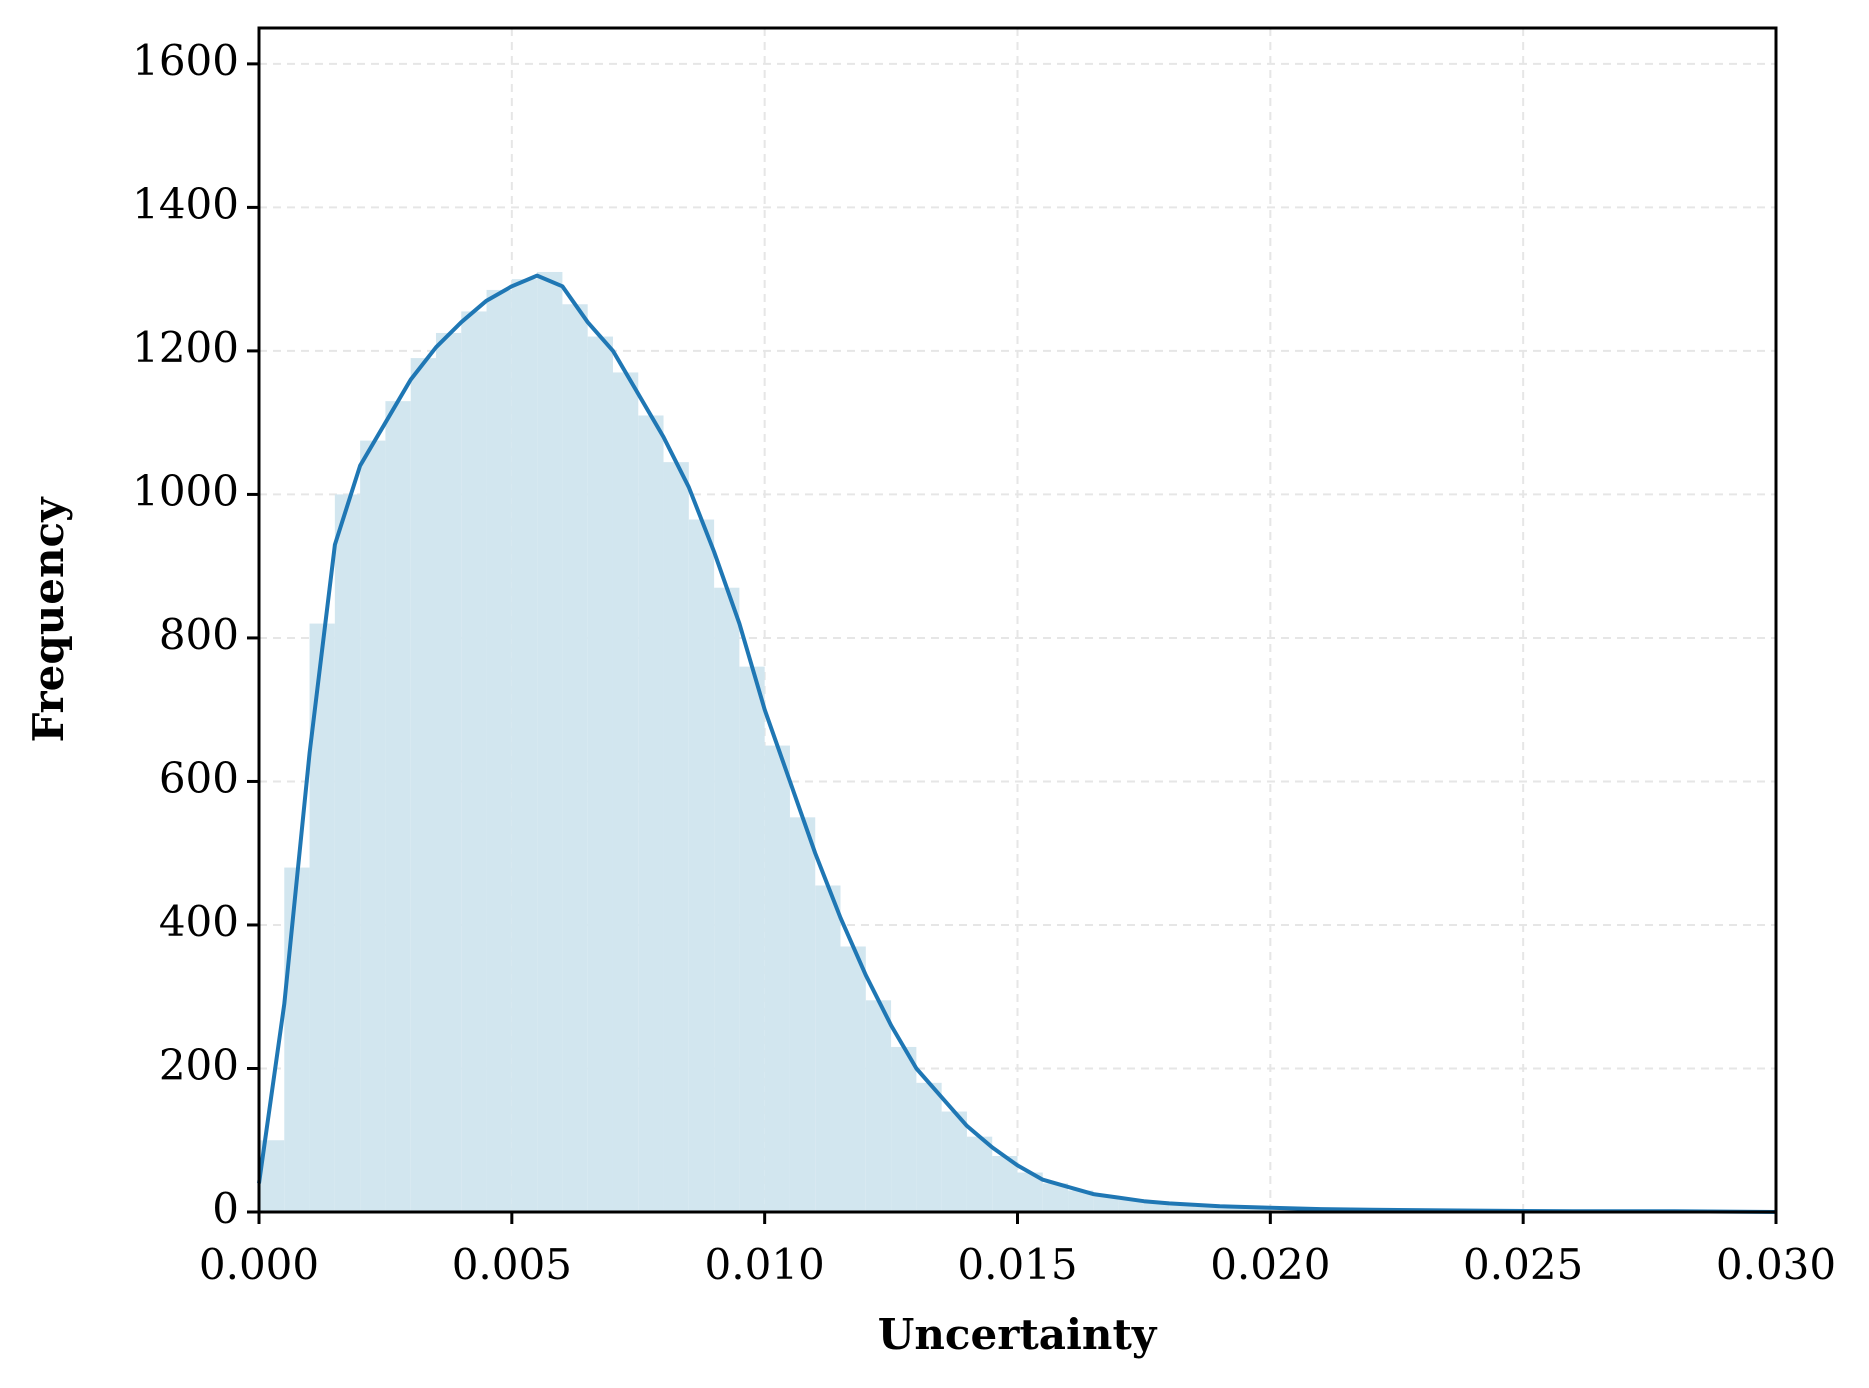  What do you see at coordinates (1017, 1264) in the screenshot?
I see `x-tick-label: 0.015` at bounding box center [1017, 1264].